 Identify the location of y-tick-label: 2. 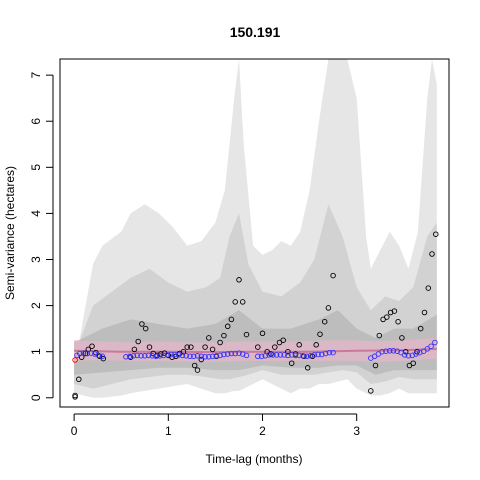
(36, 305).